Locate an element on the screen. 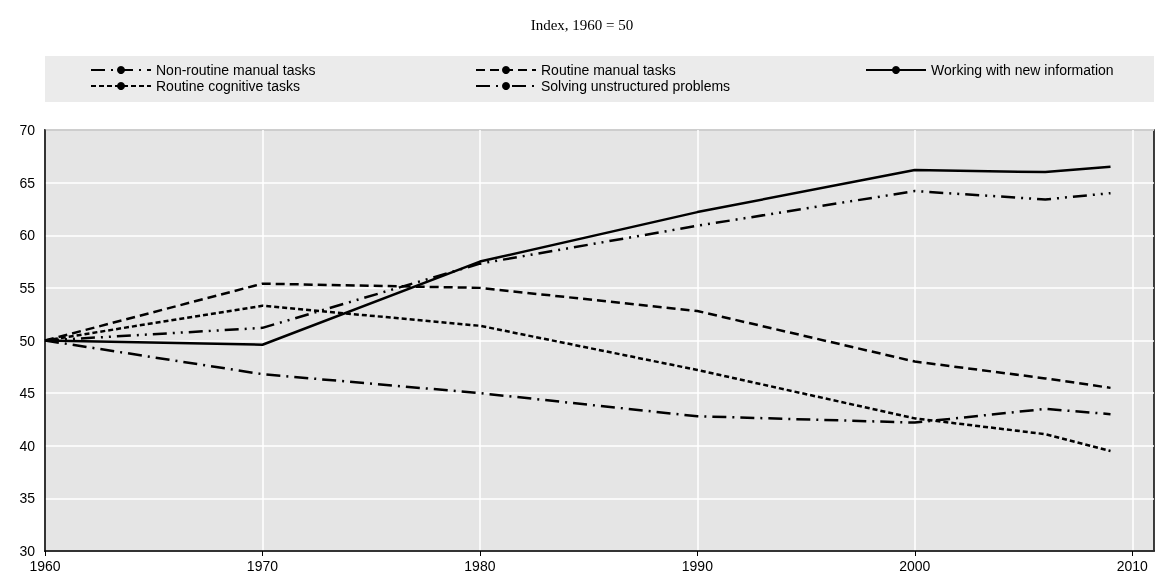 This screenshot has height=577, width=1164. x-tick-label: 2000 is located at coordinates (915, 566).